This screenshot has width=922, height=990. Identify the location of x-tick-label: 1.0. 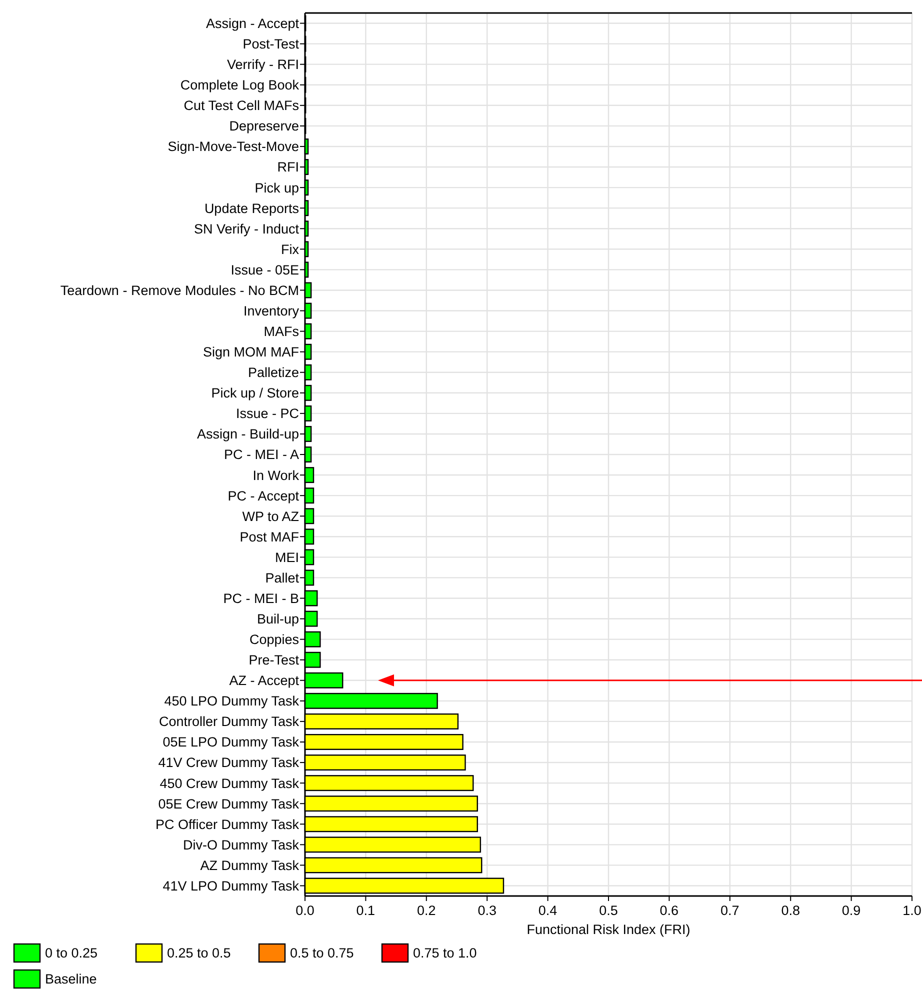
(912, 910).